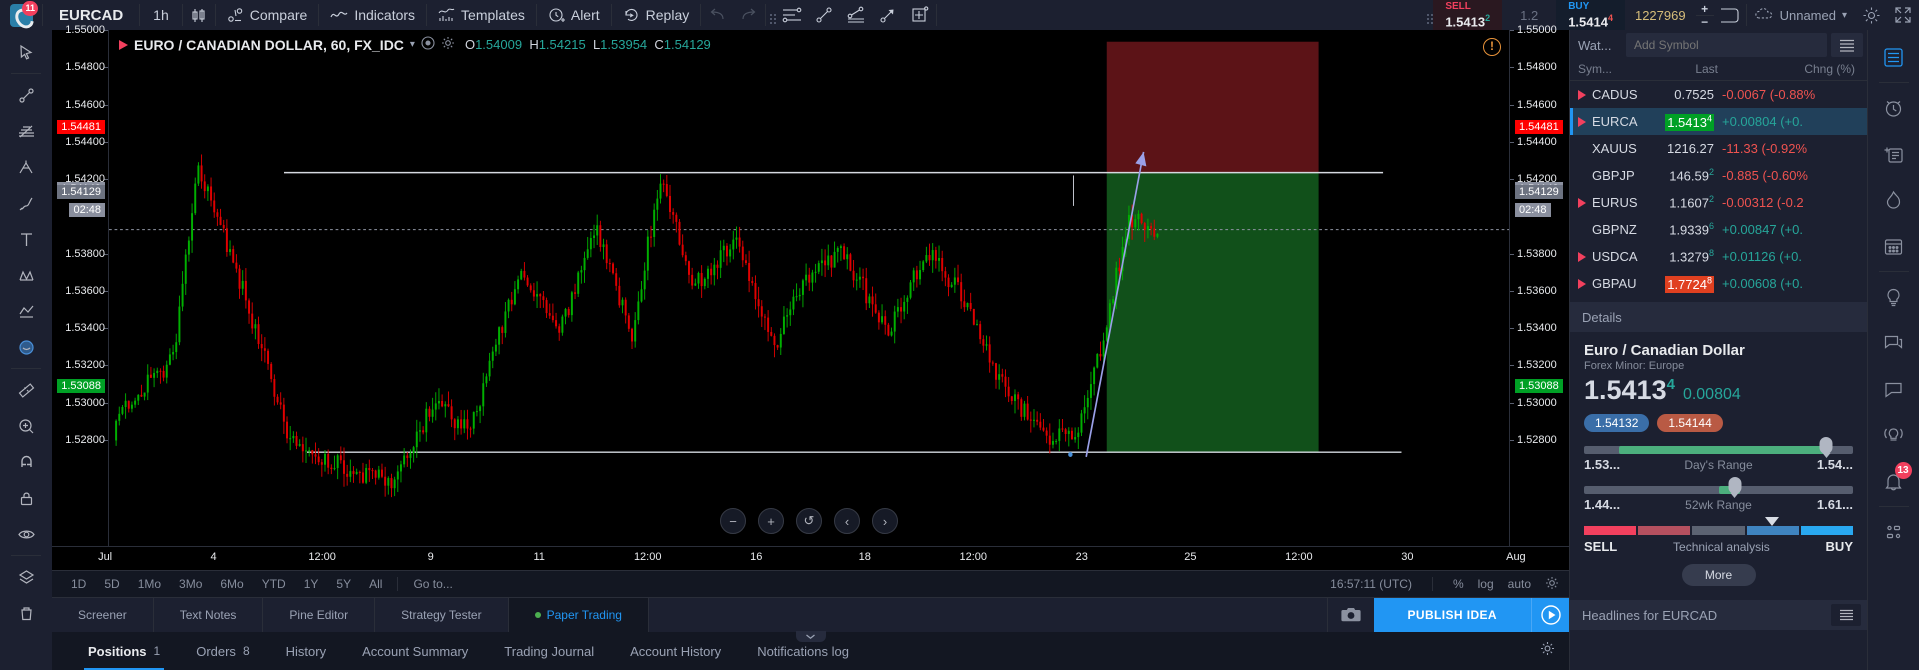 The width and height of the screenshot is (1919, 670). What do you see at coordinates (1718, 575) in the screenshot?
I see `more-button: More` at bounding box center [1718, 575].